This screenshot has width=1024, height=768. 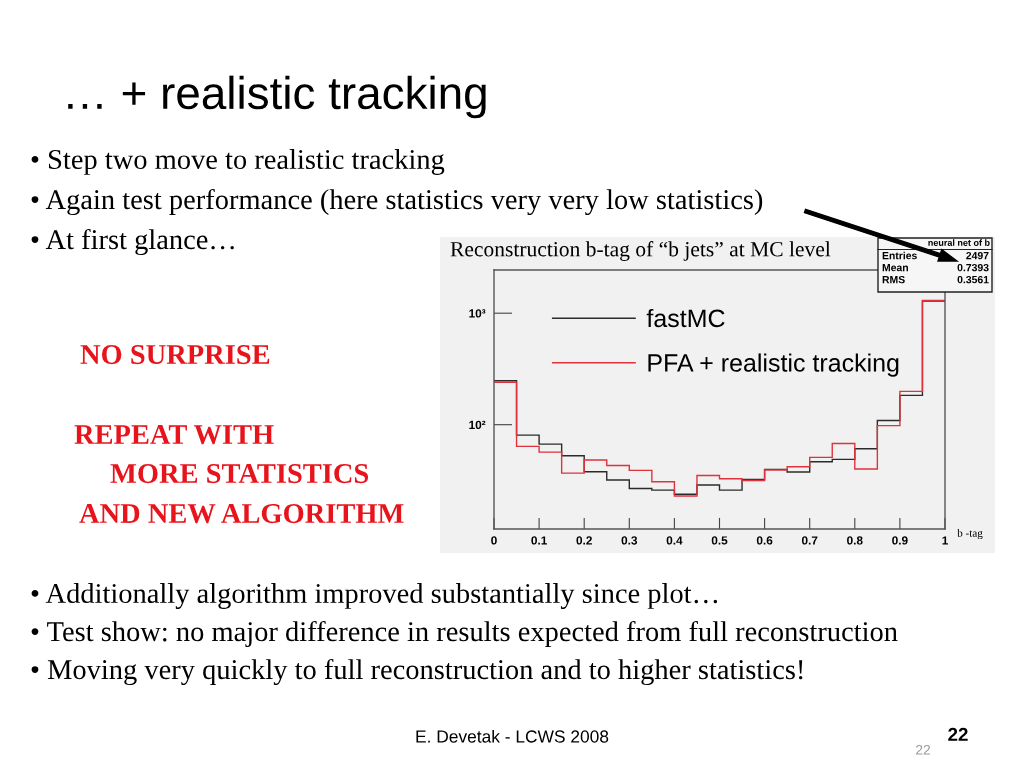 What do you see at coordinates (973, 267) in the screenshot?
I see `text: 0.7393` at bounding box center [973, 267].